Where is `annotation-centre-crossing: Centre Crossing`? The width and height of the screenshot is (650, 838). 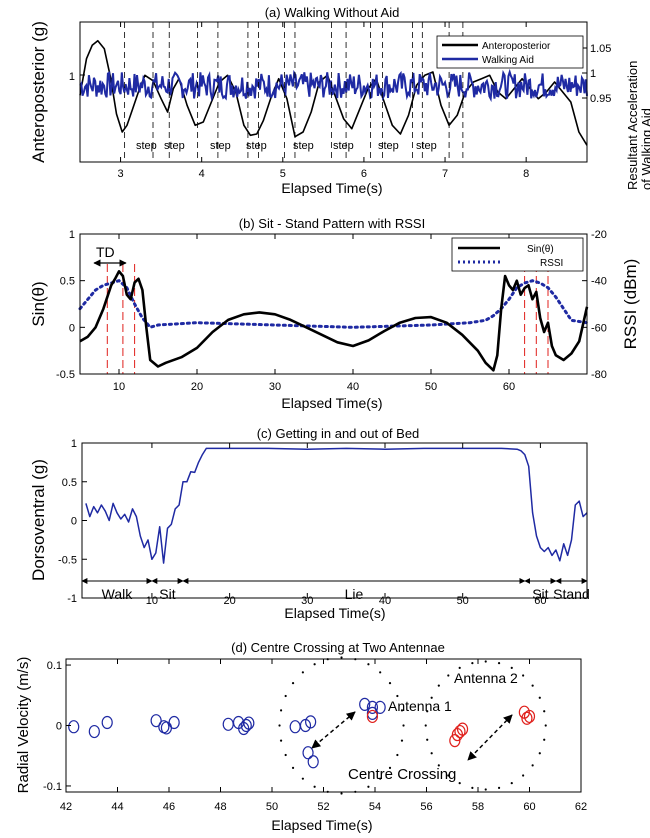
annotation-centre-crossing: Centre Crossing is located at coordinates (402, 774).